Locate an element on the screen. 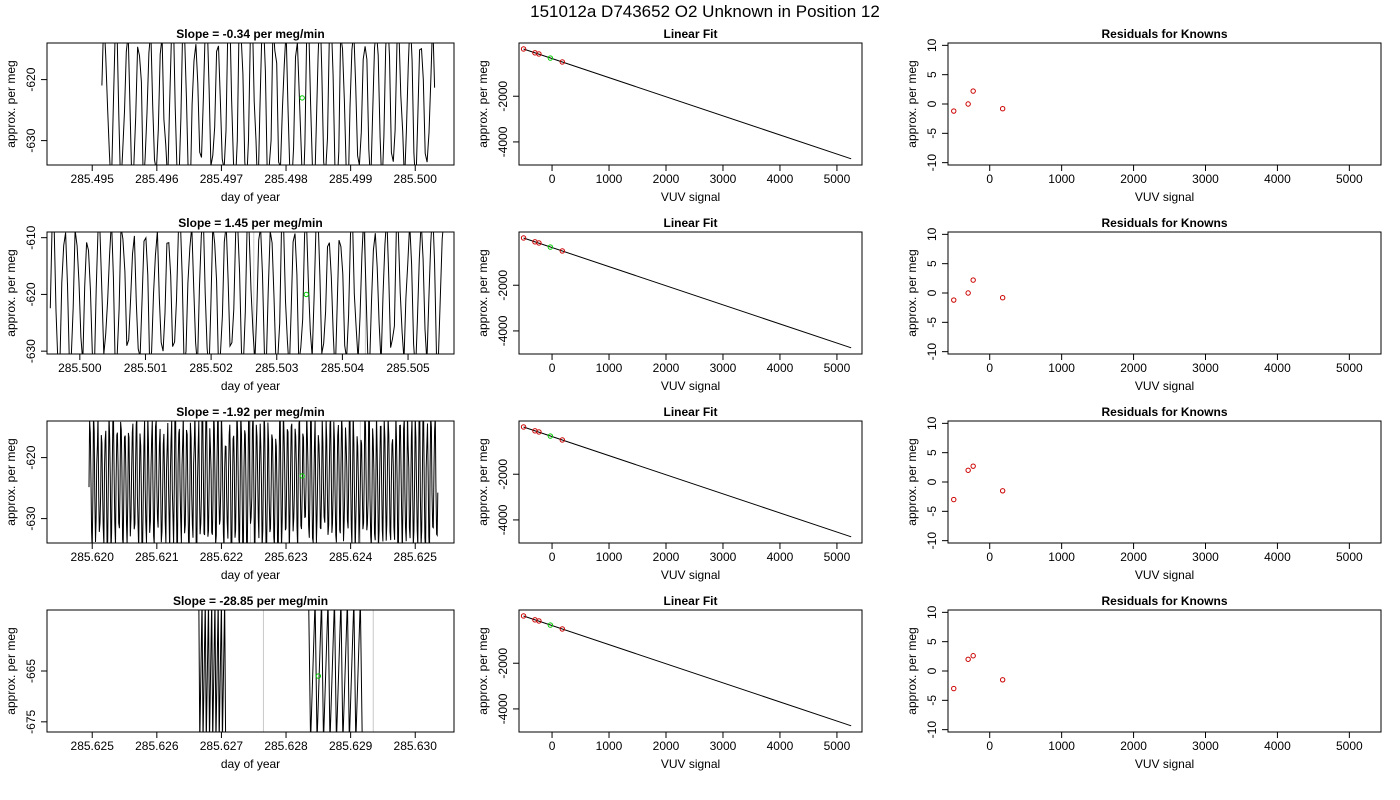  x-tick-label: 5000 is located at coordinates (837, 368).